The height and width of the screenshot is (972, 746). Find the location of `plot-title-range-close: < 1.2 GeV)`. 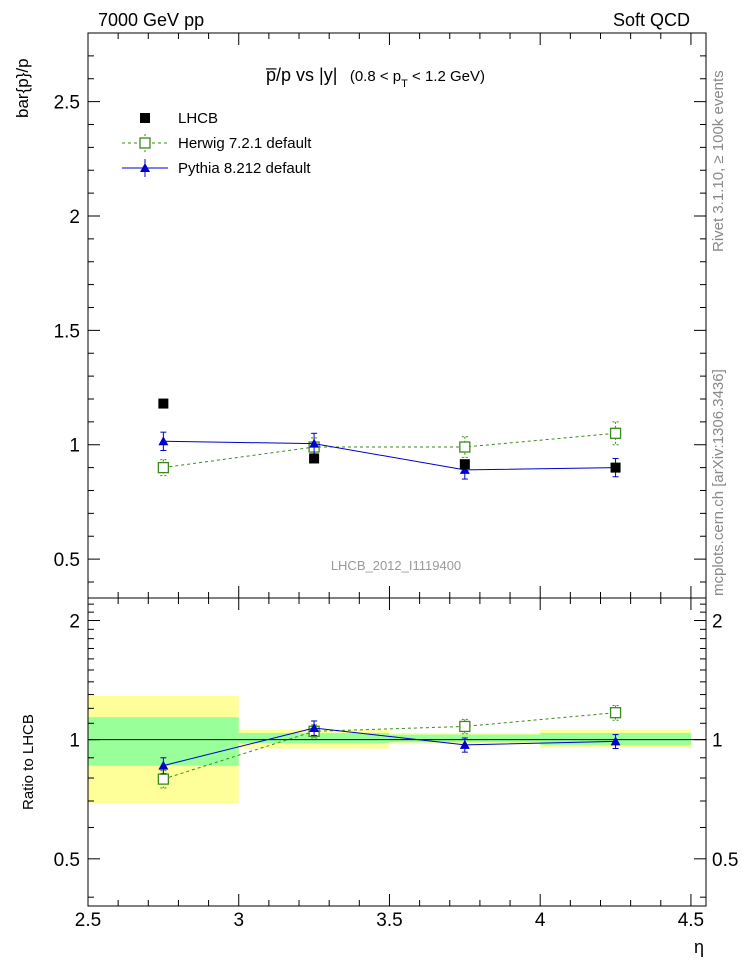

plot-title-range-close: < 1.2 GeV) is located at coordinates (446, 76).